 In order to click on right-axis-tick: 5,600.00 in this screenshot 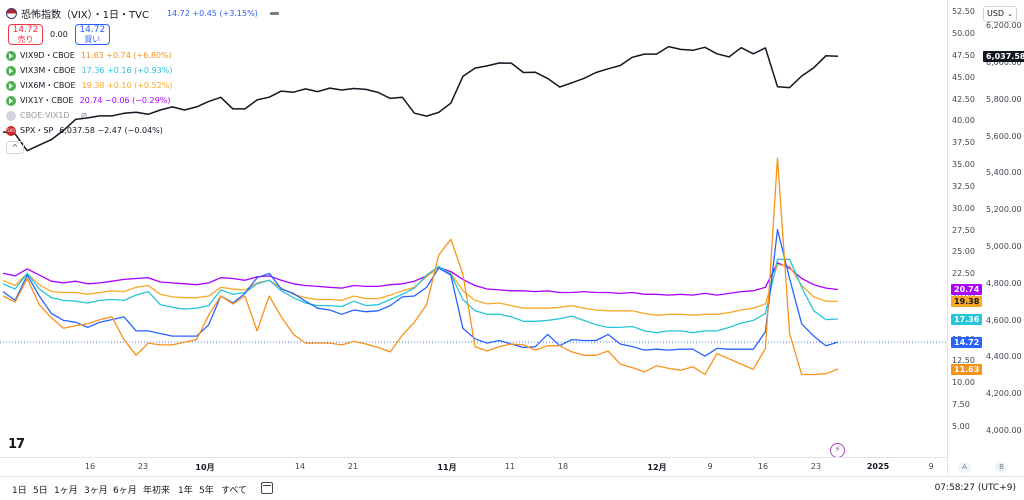, I will do `click(1004, 136)`.